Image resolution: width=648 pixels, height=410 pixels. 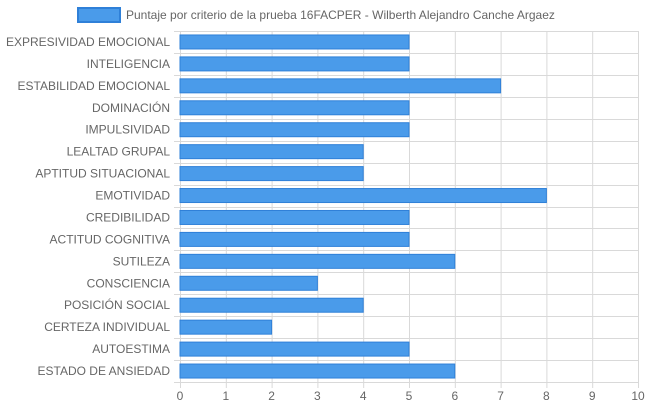 What do you see at coordinates (128, 217) in the screenshot?
I see `category-label: CREDIBILIDAD` at bounding box center [128, 217].